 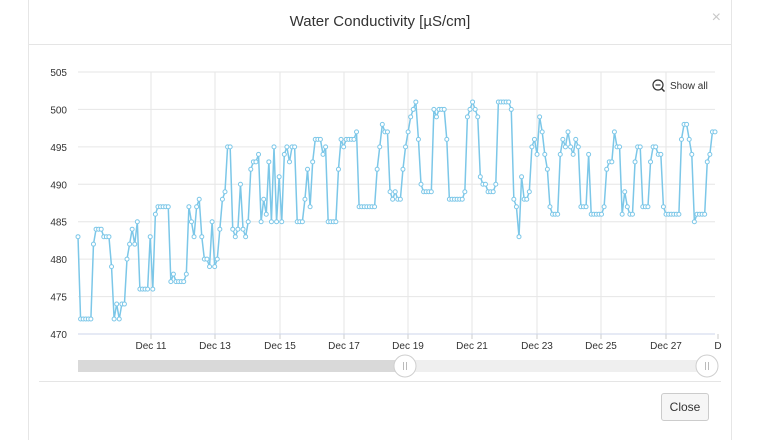 What do you see at coordinates (716, 17) in the screenshot?
I see `close-x-icon: ×` at bounding box center [716, 17].